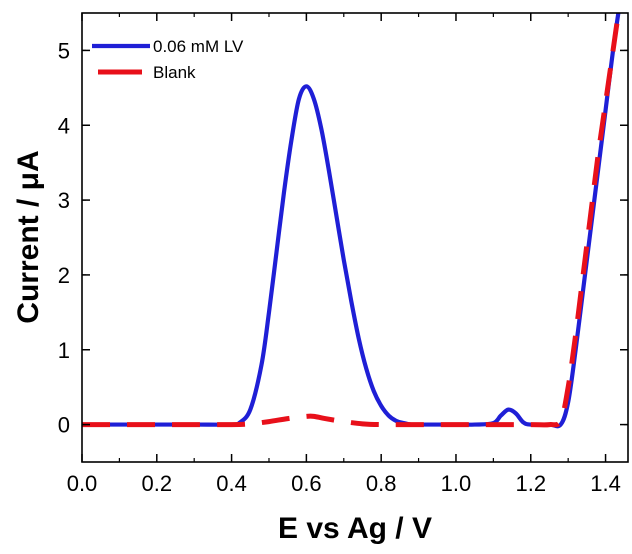 The image size is (632, 554). What do you see at coordinates (64, 200) in the screenshot?
I see `y-tick-label: 3` at bounding box center [64, 200].